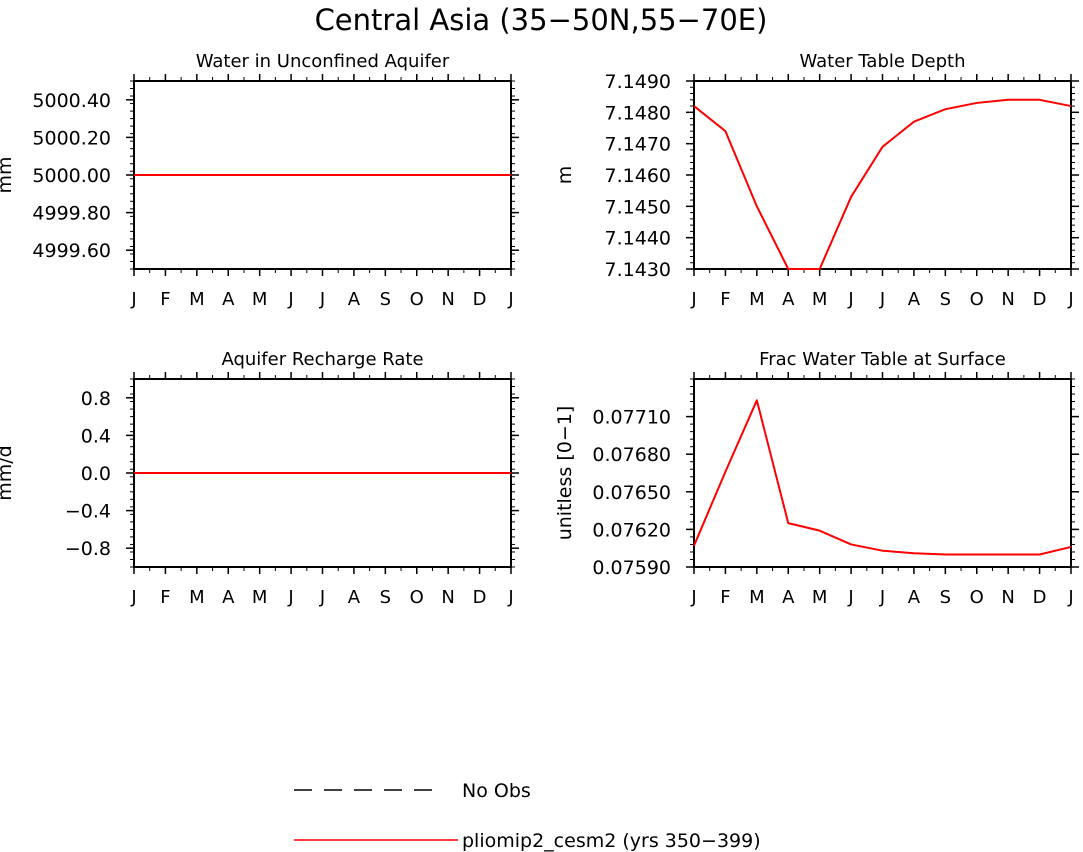 Image resolution: width=1083 pixels, height=852 pixels. What do you see at coordinates (882, 359) in the screenshot?
I see `panel-title: Frac Water Table at Surface` at bounding box center [882, 359].